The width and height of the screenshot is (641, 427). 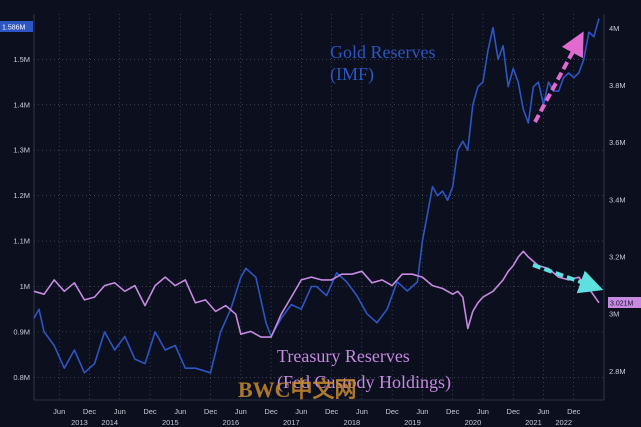 I want to click on watermark: BWC中文网, so click(x=297, y=389).